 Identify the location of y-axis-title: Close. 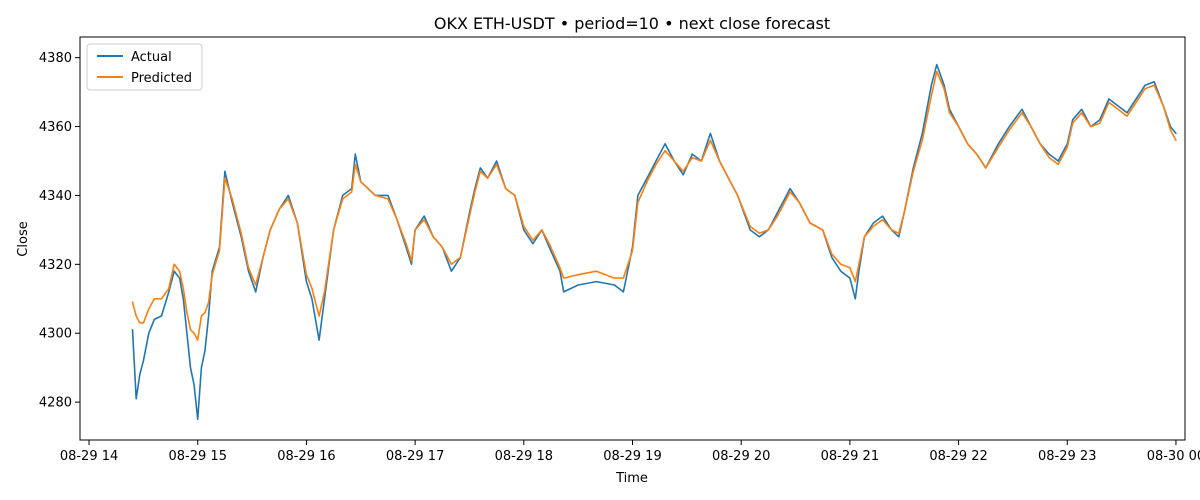
(23, 238).